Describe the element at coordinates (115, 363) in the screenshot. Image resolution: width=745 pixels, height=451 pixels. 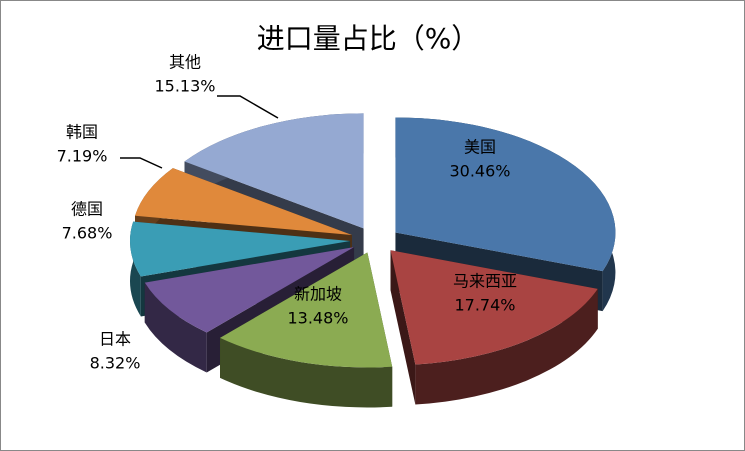
I see `slice-value: 8.32%` at that location.